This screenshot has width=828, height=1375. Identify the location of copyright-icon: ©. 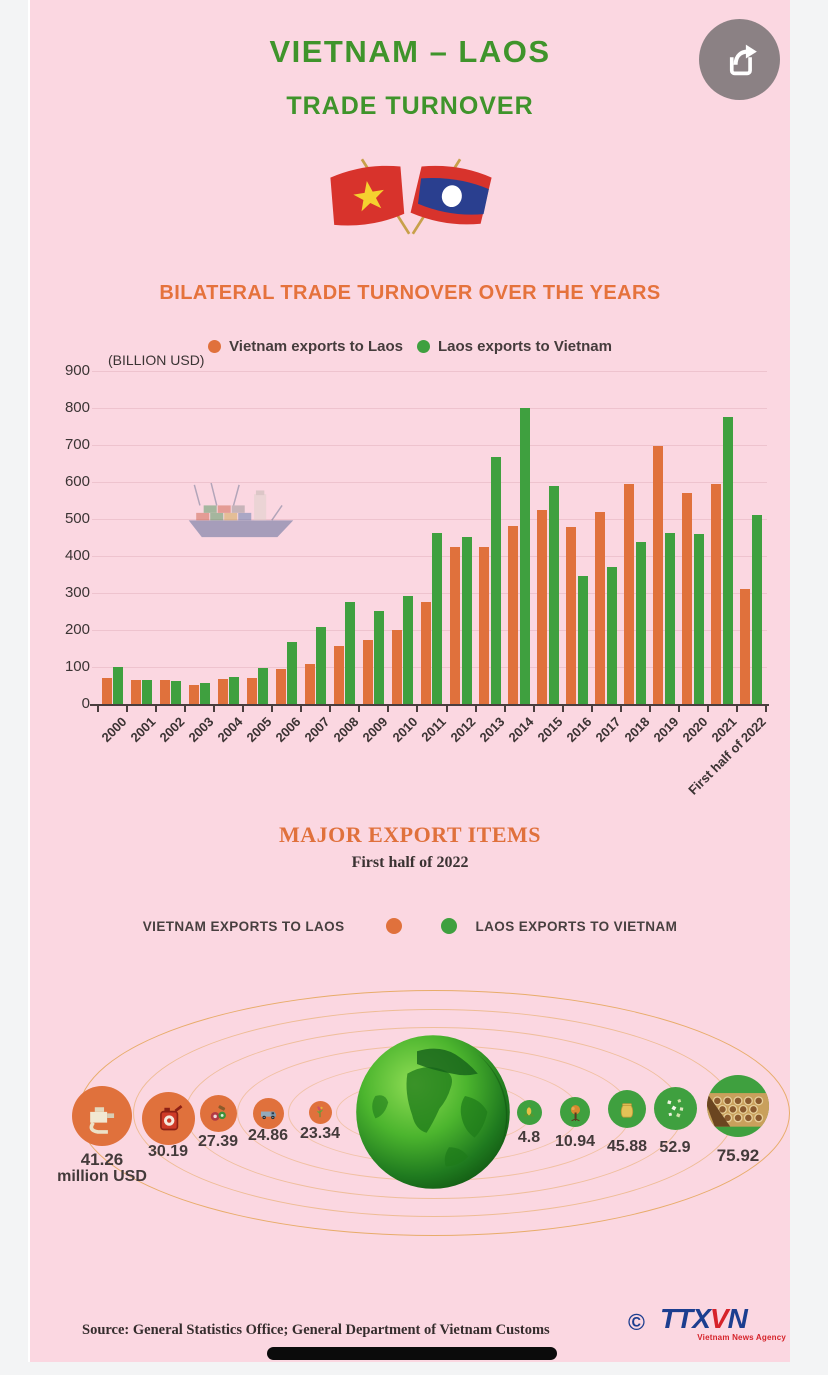
(636, 1322).